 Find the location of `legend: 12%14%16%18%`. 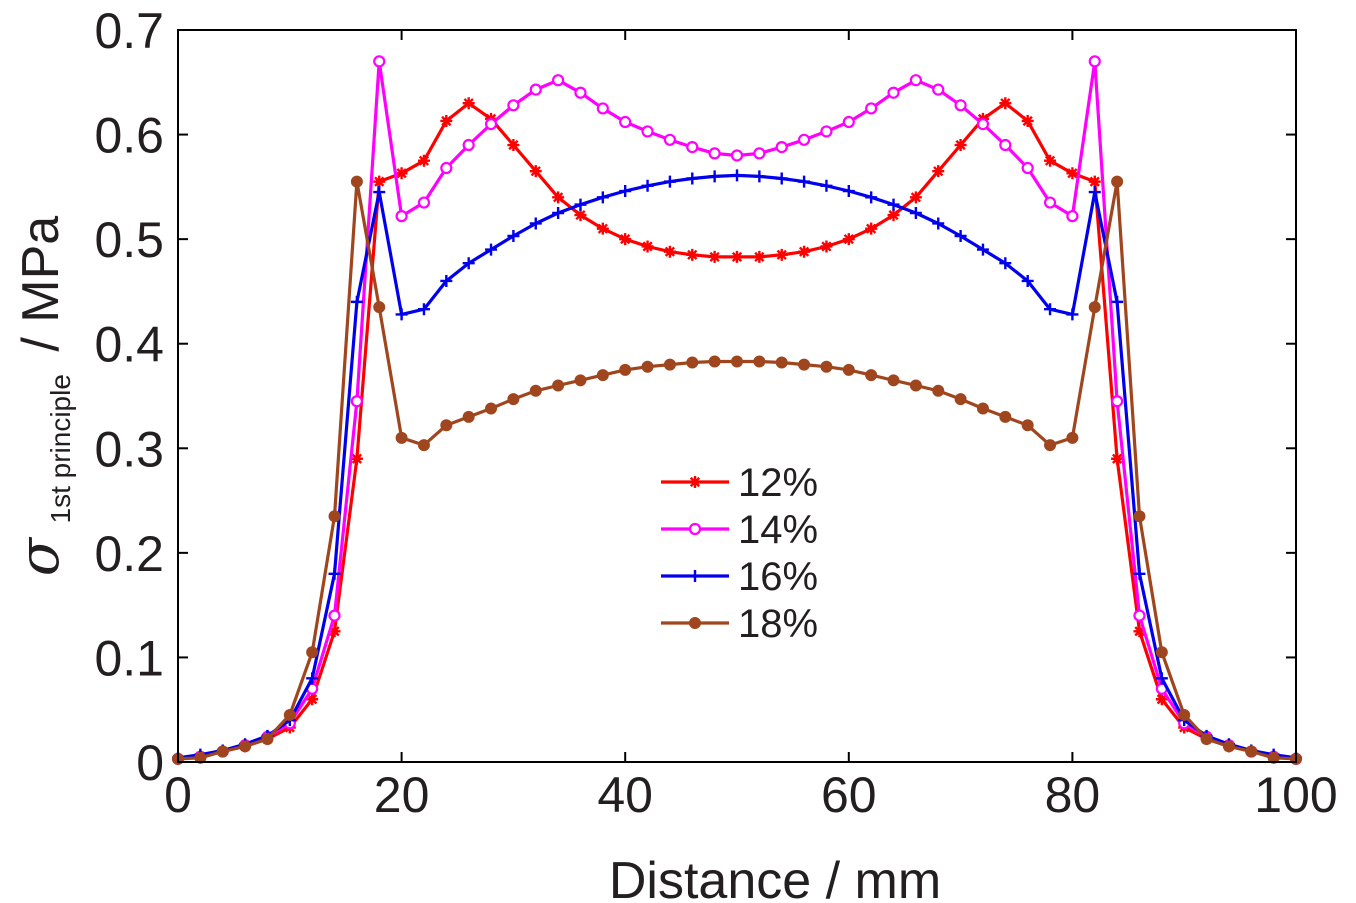

legend: 12%14%16%18% is located at coordinates (739, 553).